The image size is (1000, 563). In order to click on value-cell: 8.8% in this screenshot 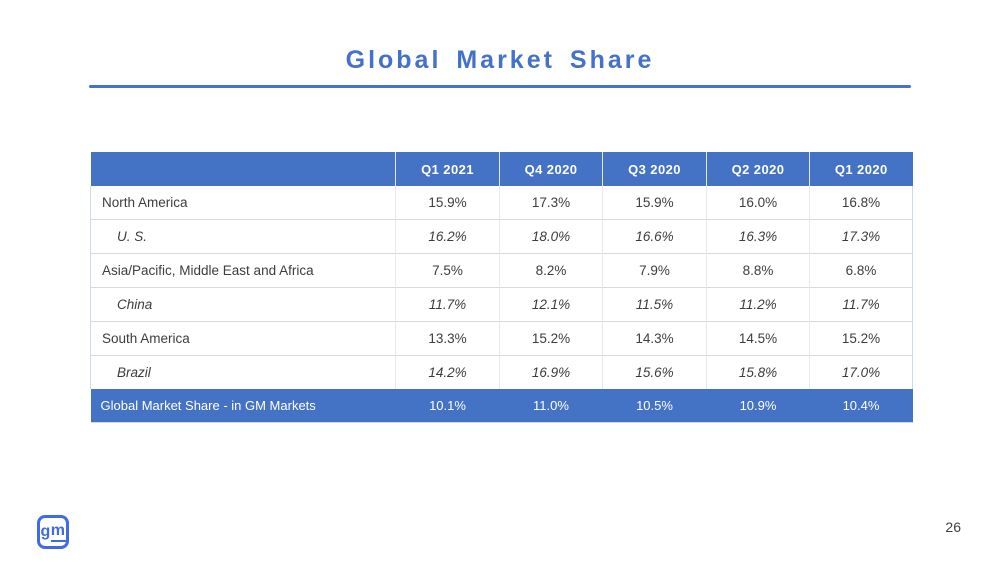, I will do `click(758, 270)`.